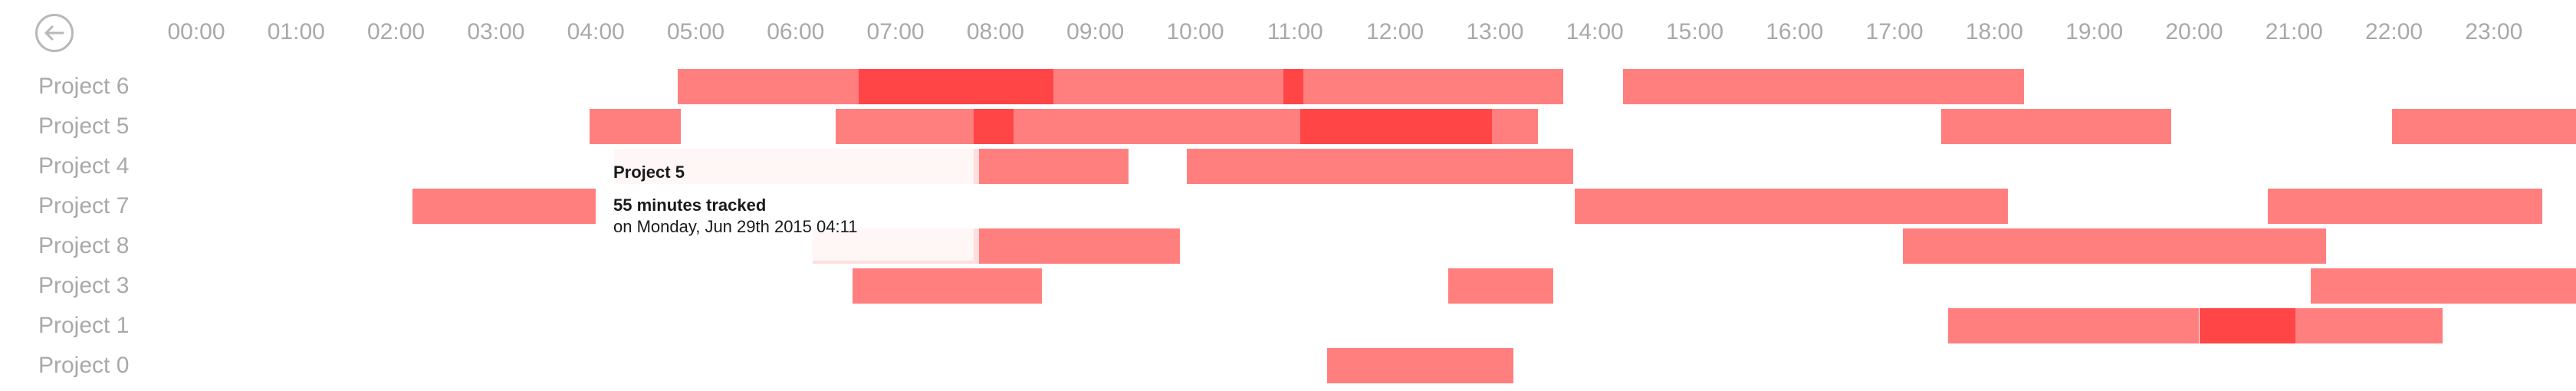 This screenshot has height=391, width=2576. Describe the element at coordinates (2094, 32) in the screenshot. I see `hour-label: 19:00` at that location.